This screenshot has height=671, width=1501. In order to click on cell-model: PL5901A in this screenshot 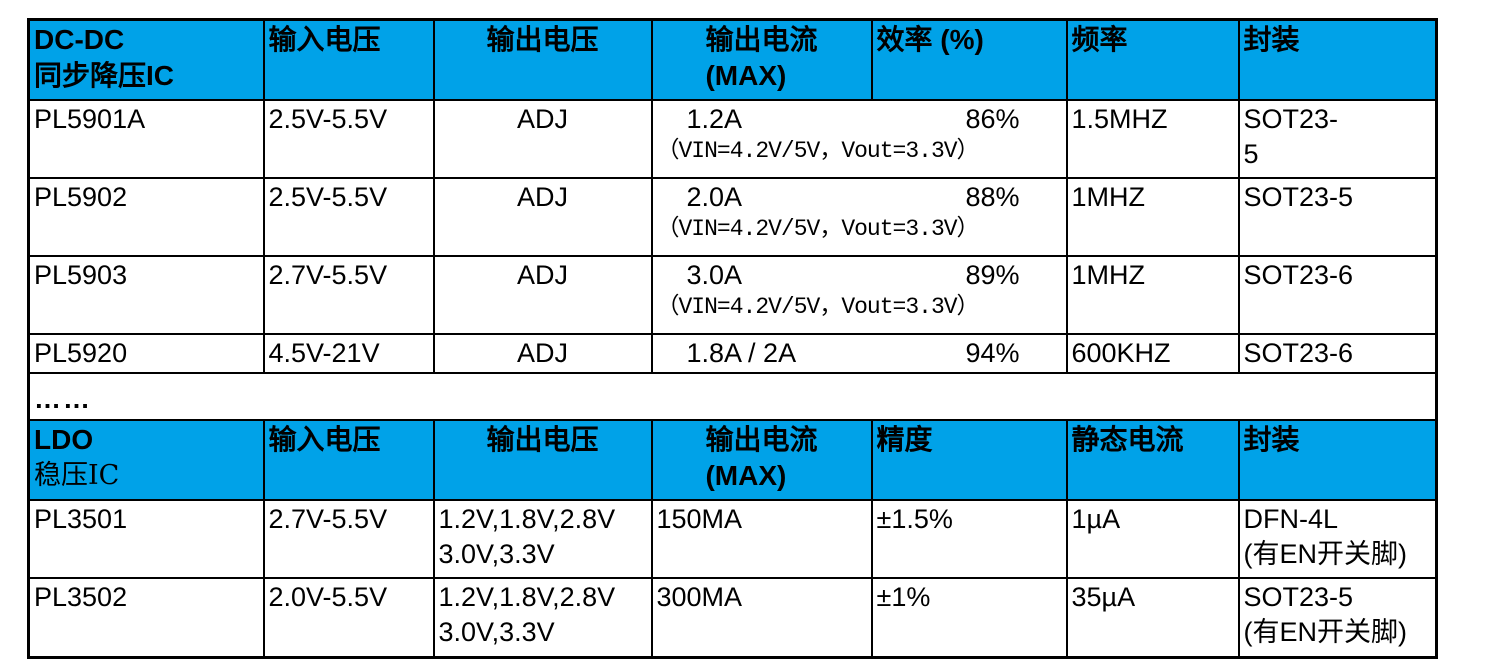, I will do `click(146, 138)`.